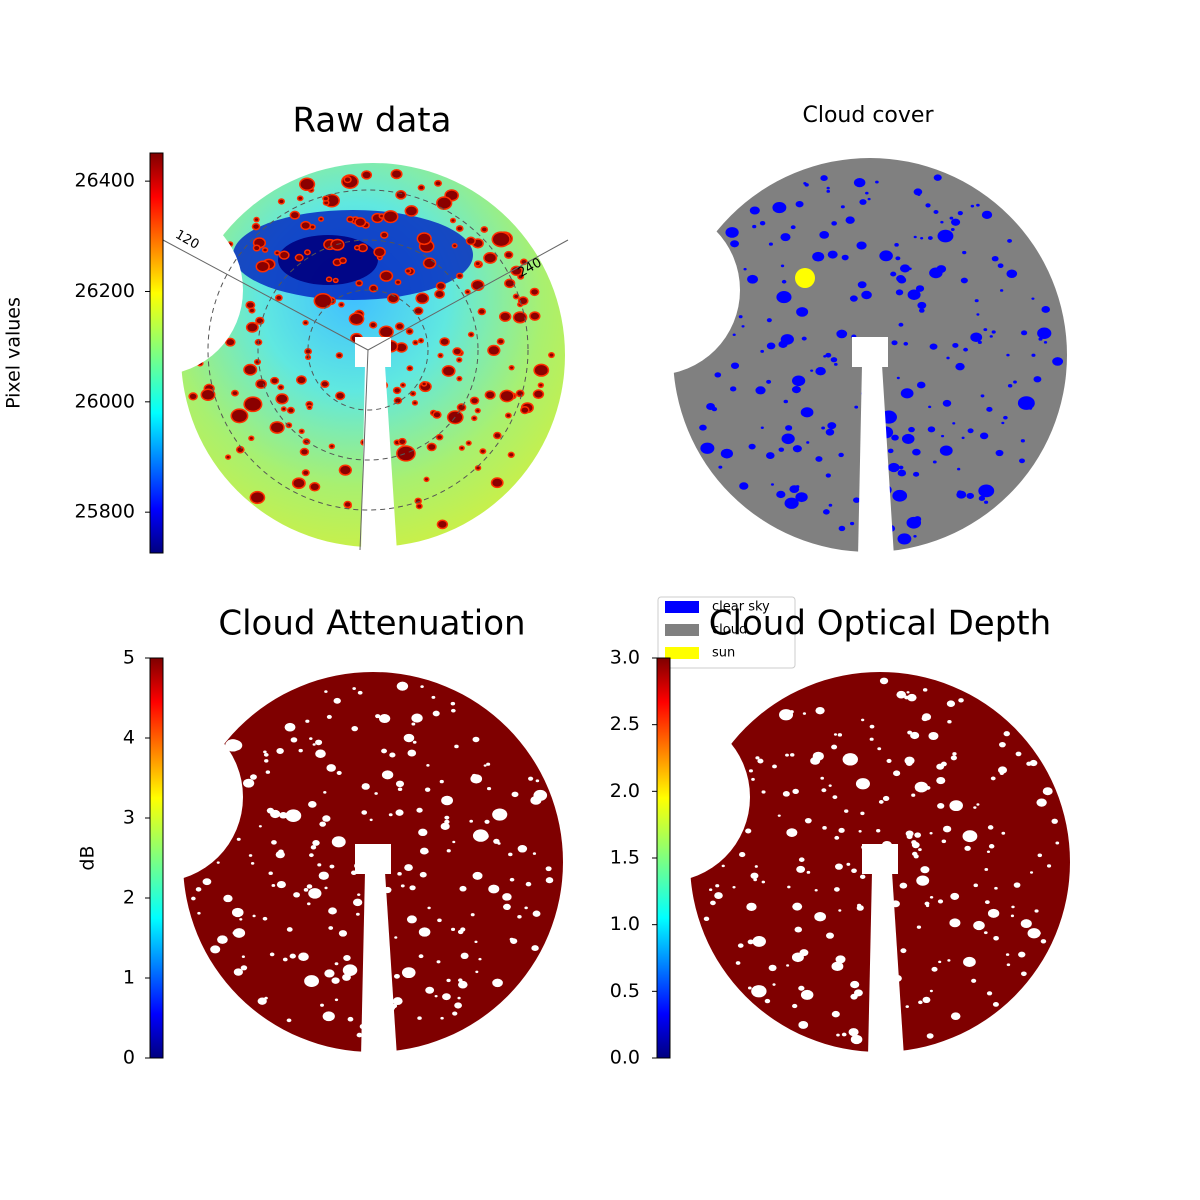  I want to click on tick-label: 4, so click(129, 738).